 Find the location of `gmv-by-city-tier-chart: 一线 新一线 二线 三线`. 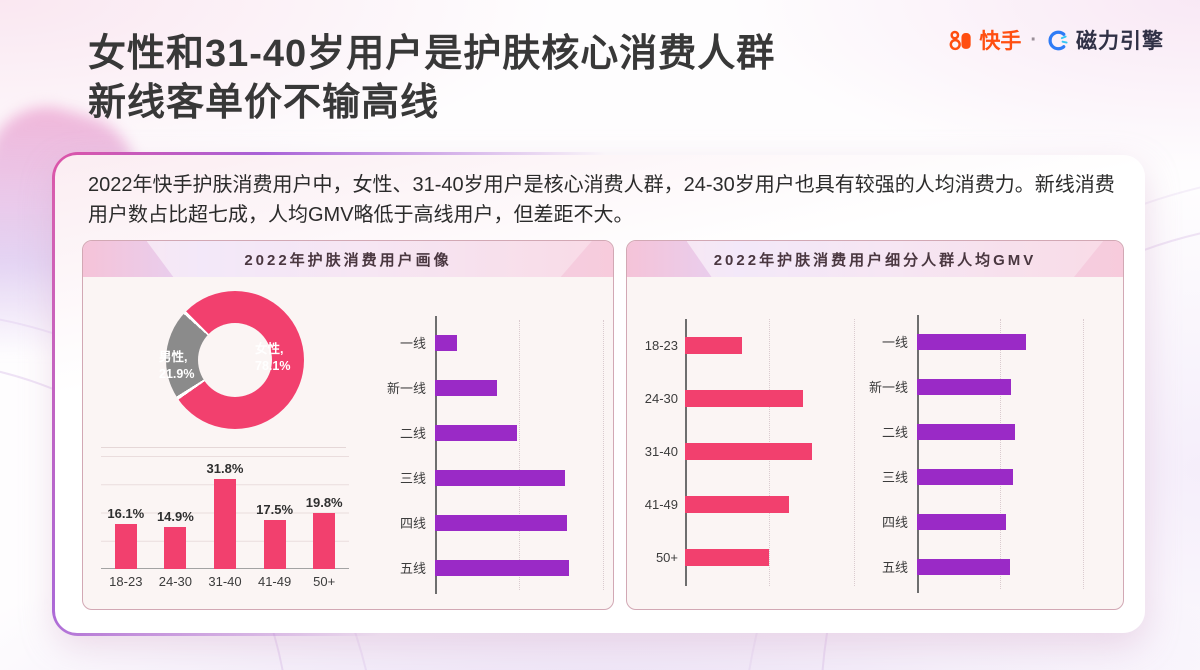

gmv-by-city-tier-chart: 一线 新一线 二线 三线 is located at coordinates (988, 454).